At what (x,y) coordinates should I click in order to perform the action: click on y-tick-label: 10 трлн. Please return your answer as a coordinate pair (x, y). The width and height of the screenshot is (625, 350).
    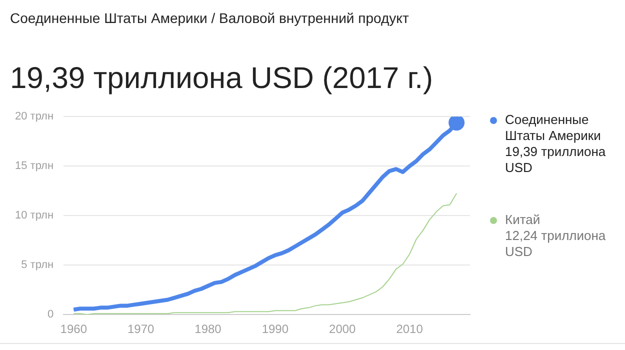
    Looking at the image, I should click on (34, 216).